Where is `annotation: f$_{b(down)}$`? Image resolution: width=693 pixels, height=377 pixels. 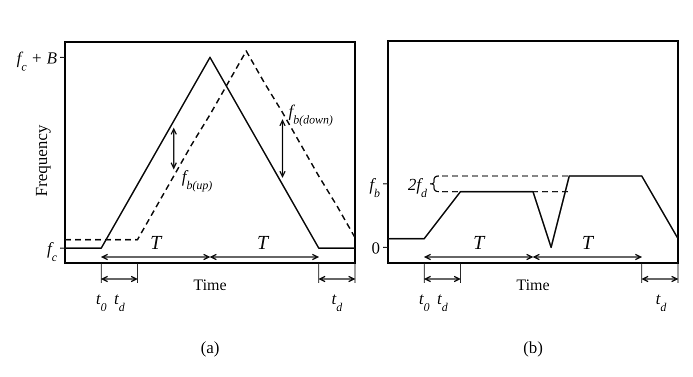
annotation: f$_{b(down)}$ is located at coordinates (310, 113).